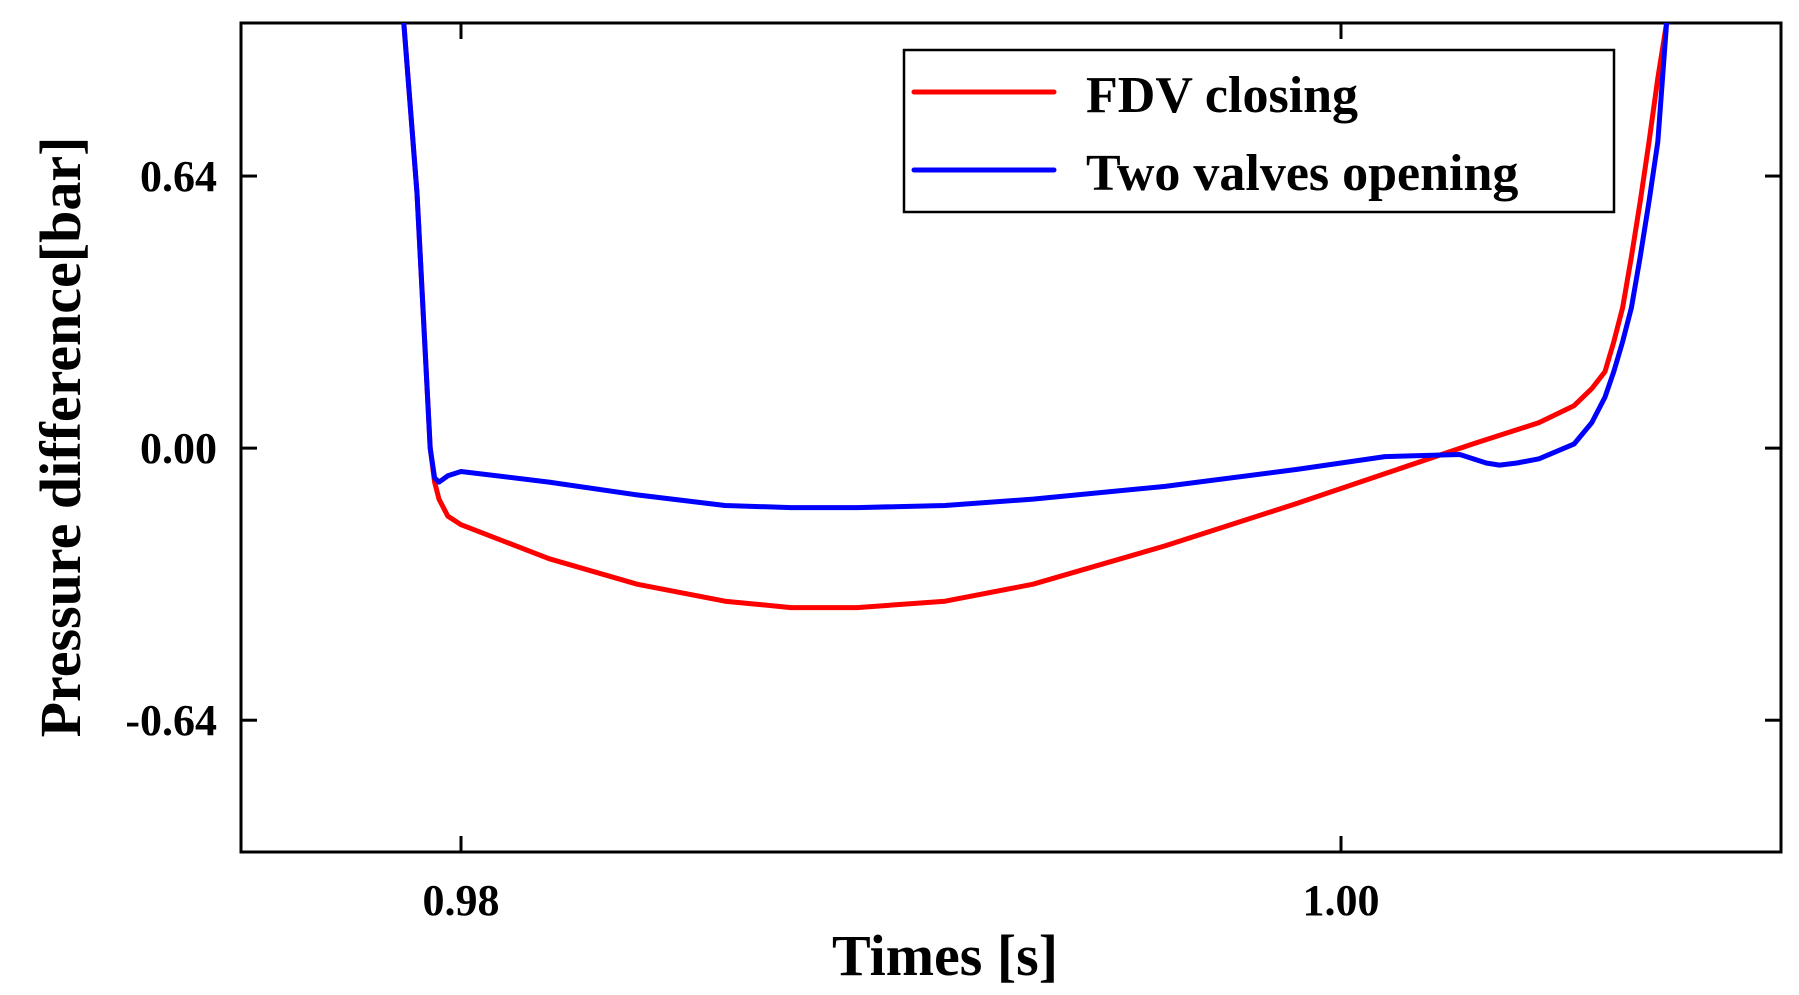 The height and width of the screenshot is (995, 1799). What do you see at coordinates (1222, 95) in the screenshot?
I see `legend-label-fdv-closing: FDV closing` at bounding box center [1222, 95].